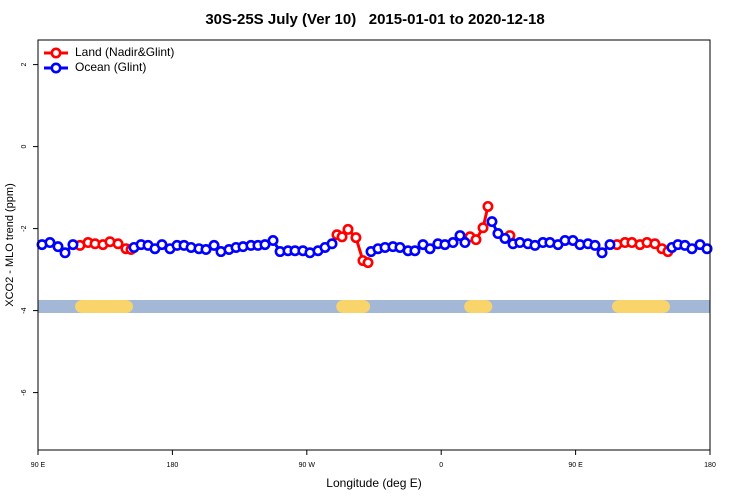  I want to click on y-tick-label: 2, so click(24, 65).